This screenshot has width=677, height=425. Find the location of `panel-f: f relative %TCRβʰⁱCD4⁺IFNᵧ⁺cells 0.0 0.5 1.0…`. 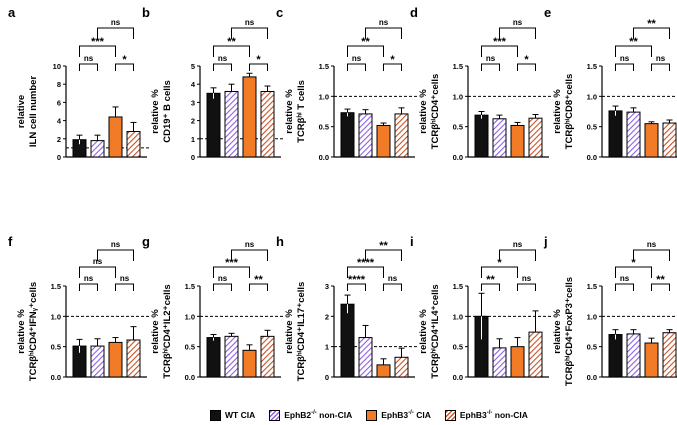

panel-f: f relative %TCRβʰⁱCD4⁺IFNᵧ⁺cells 0.0 0.5 1.0… is located at coordinates (79, 308).